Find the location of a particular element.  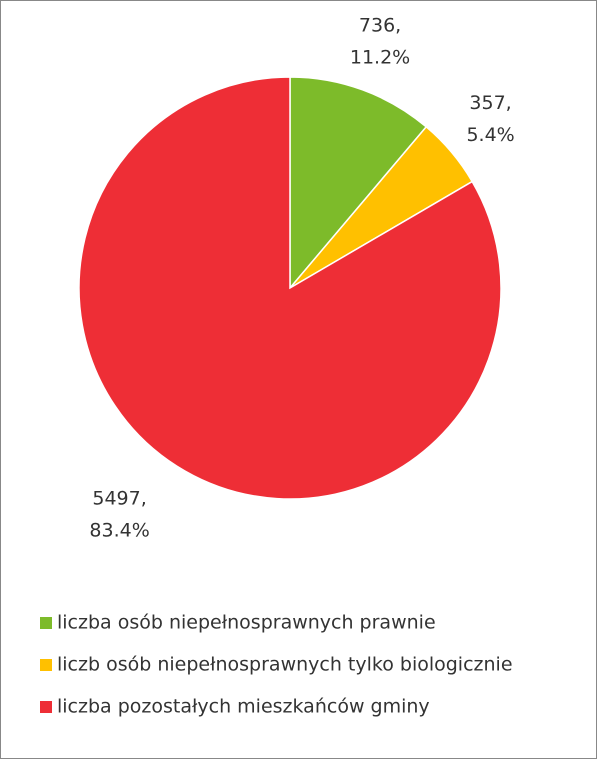

data-label: 736, is located at coordinates (380, 25).